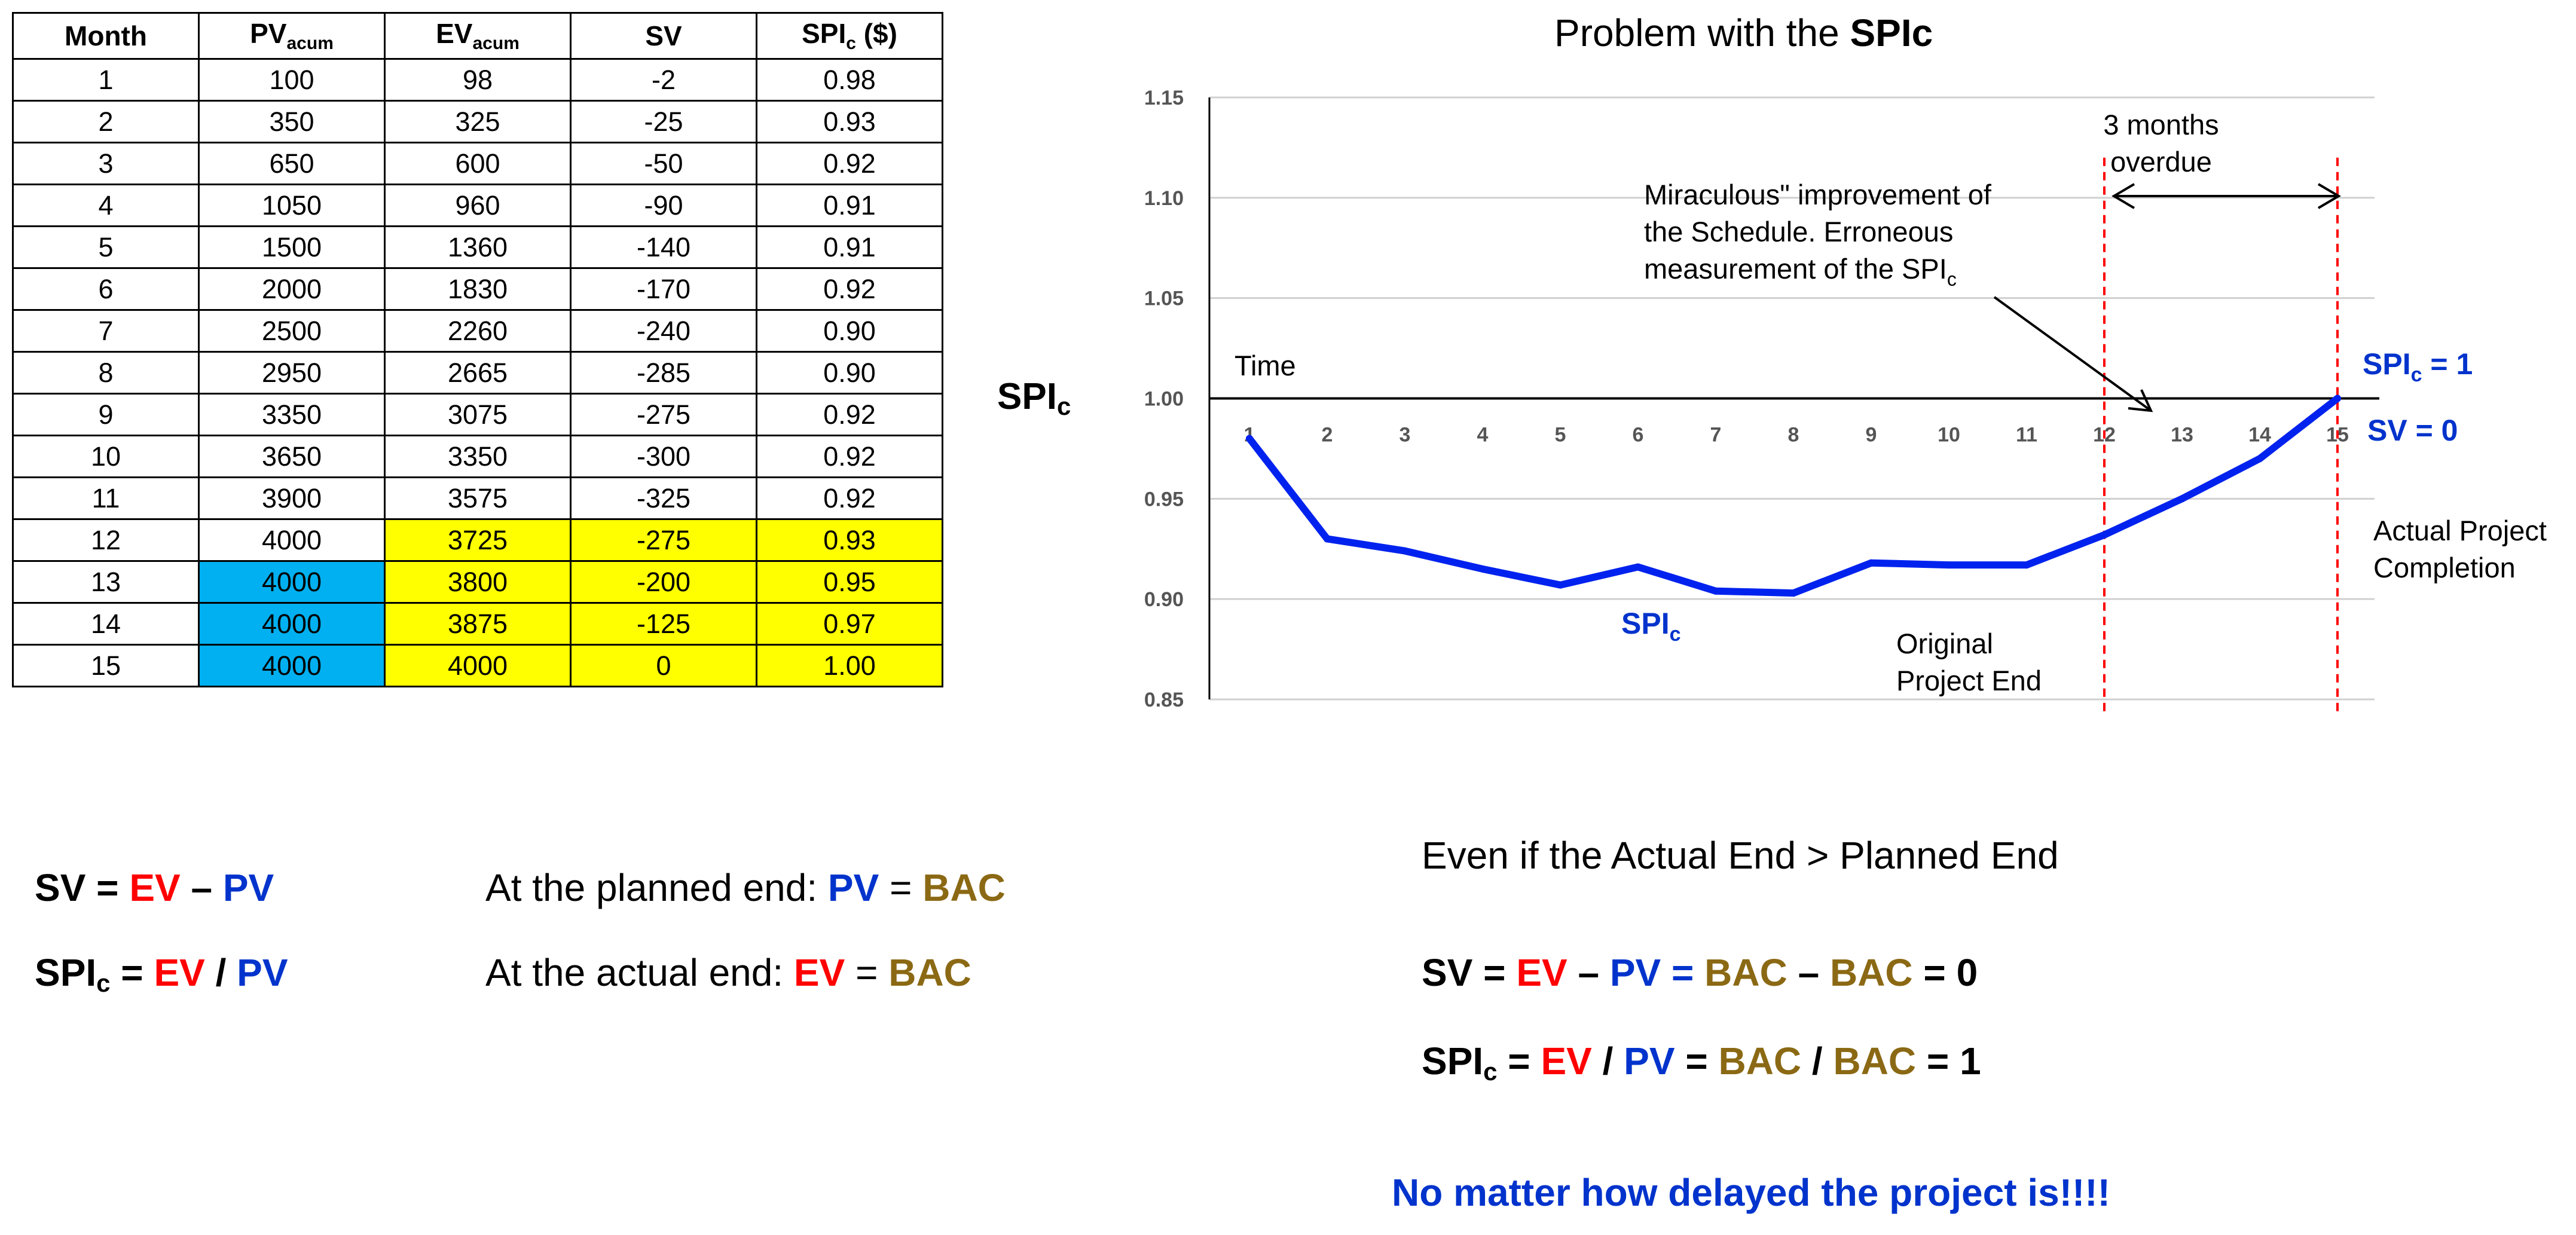  What do you see at coordinates (292, 247) in the screenshot?
I see `cell-pv: 1500` at bounding box center [292, 247].